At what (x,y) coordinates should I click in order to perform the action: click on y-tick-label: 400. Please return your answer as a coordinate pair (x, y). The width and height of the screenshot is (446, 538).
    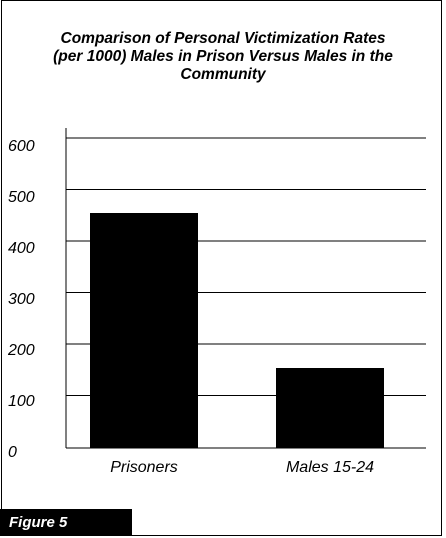
    Looking at the image, I should click on (21, 248).